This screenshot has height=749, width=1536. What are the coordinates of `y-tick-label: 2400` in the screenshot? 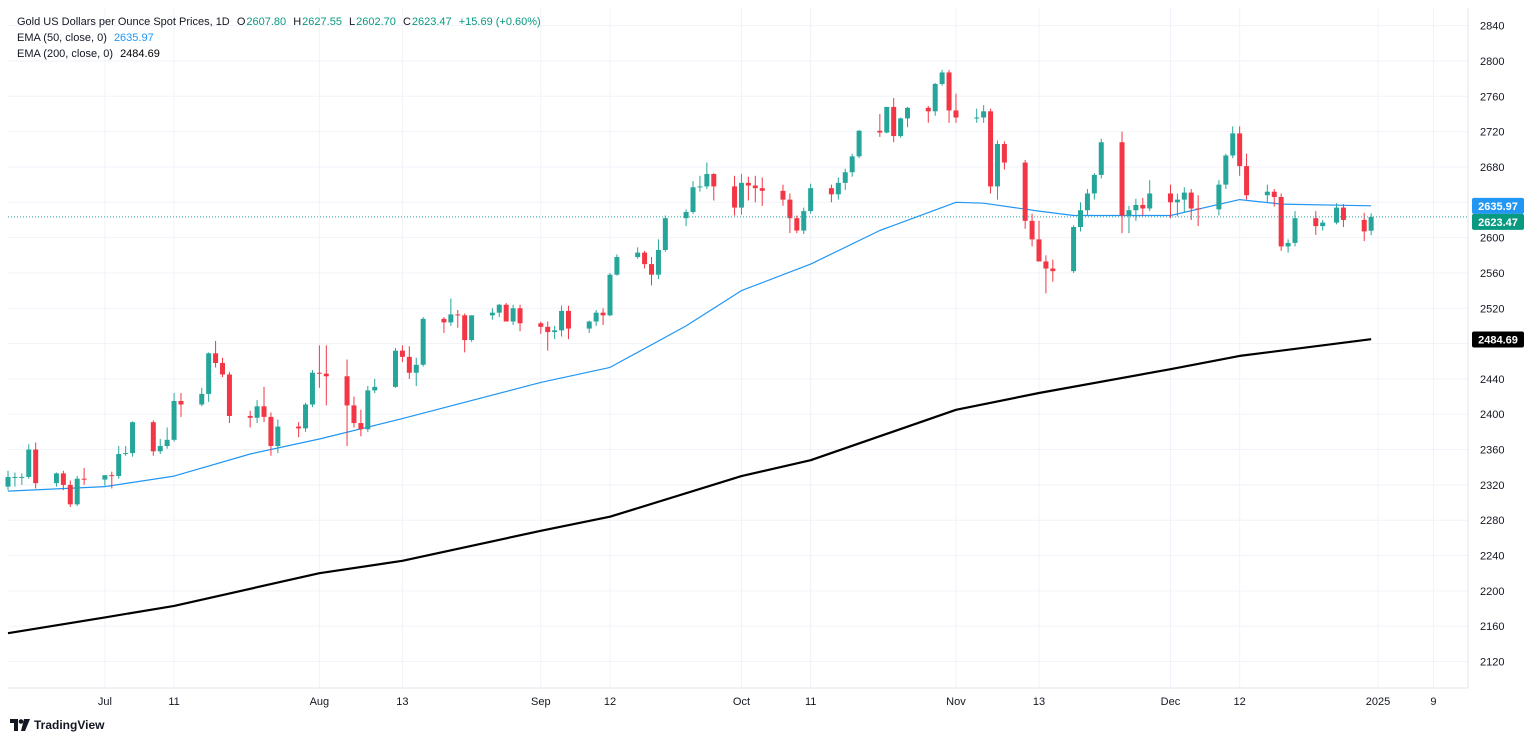 It's located at (1492, 415).